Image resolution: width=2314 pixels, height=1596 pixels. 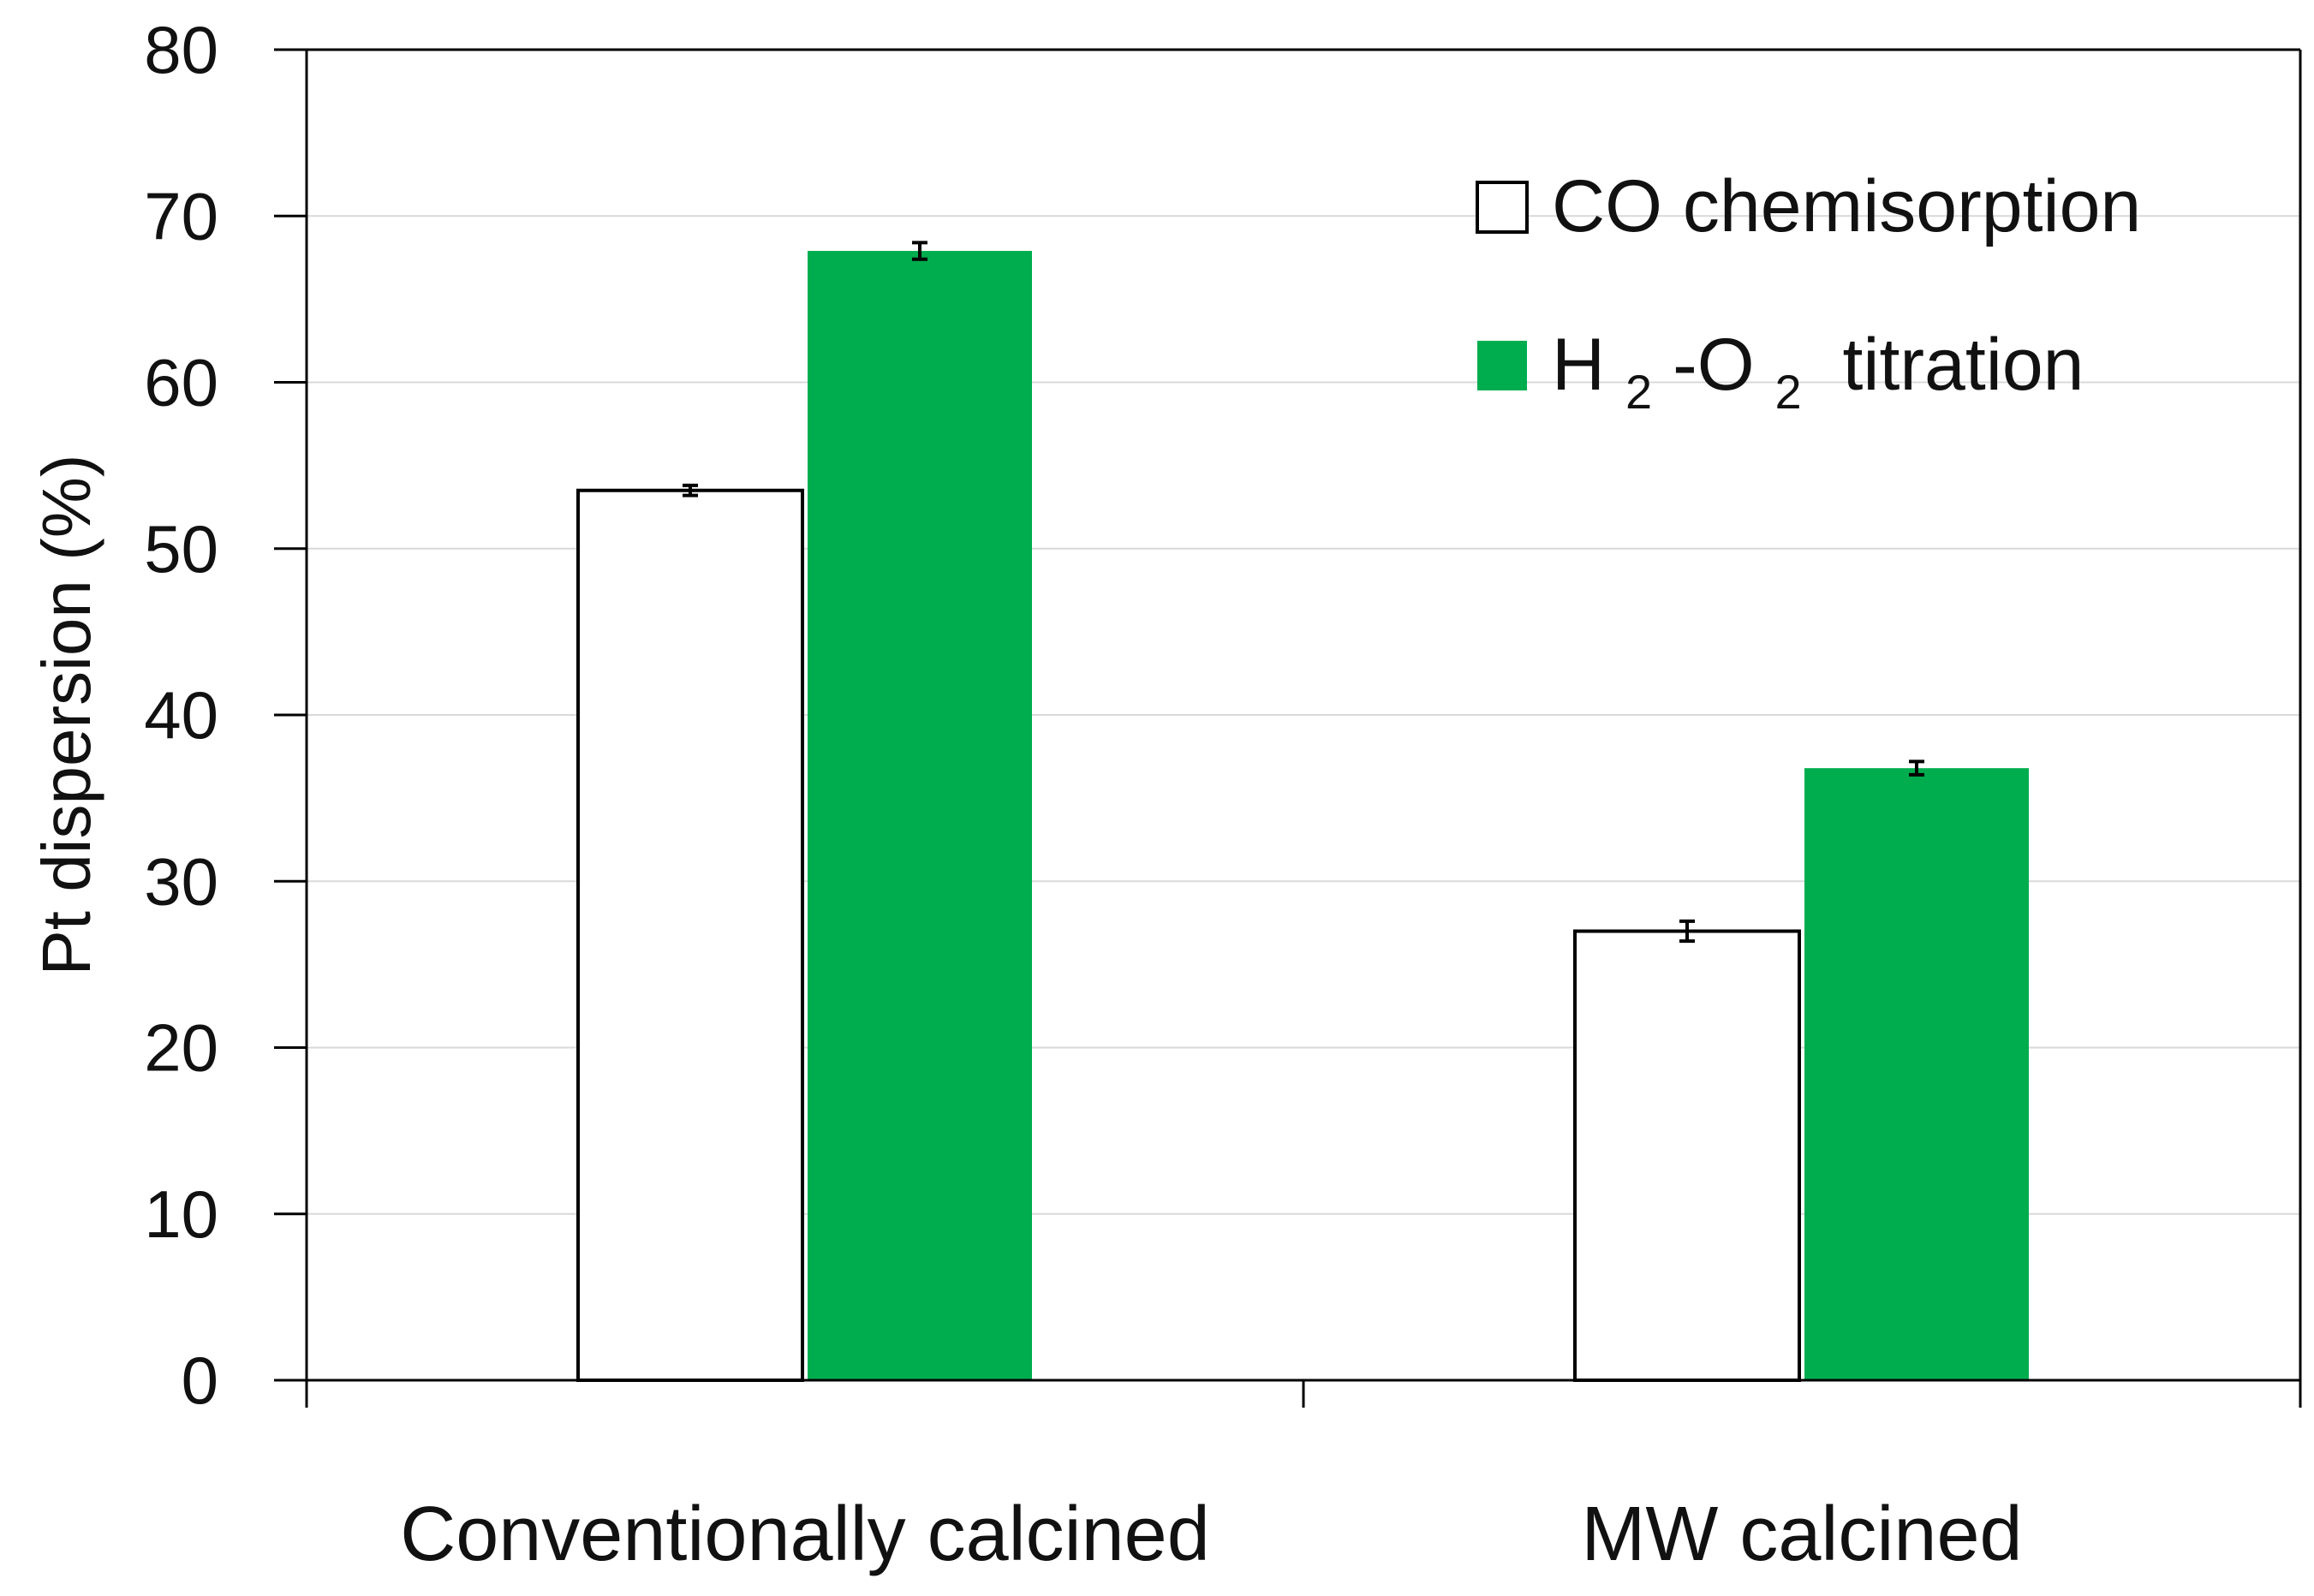 What do you see at coordinates (1953, 365) in the screenshot?
I see `legend-h2o2-part-titration: titration` at bounding box center [1953, 365].